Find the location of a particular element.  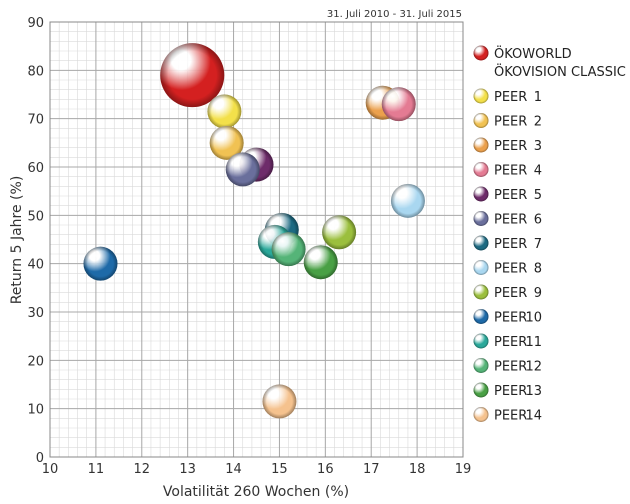

legend-item: PEER 7 is located at coordinates (507, 243).